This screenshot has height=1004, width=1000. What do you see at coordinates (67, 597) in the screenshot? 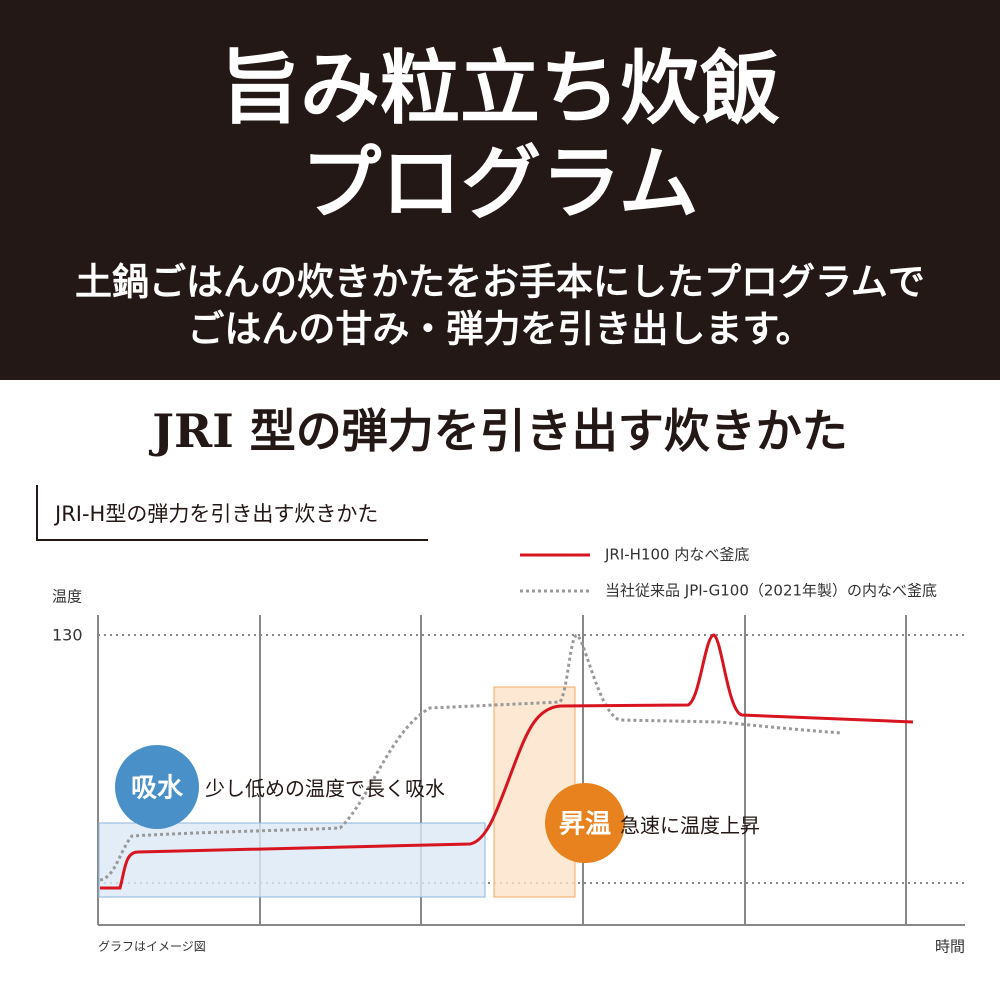
I see `y-label: 温度` at bounding box center [67, 597].